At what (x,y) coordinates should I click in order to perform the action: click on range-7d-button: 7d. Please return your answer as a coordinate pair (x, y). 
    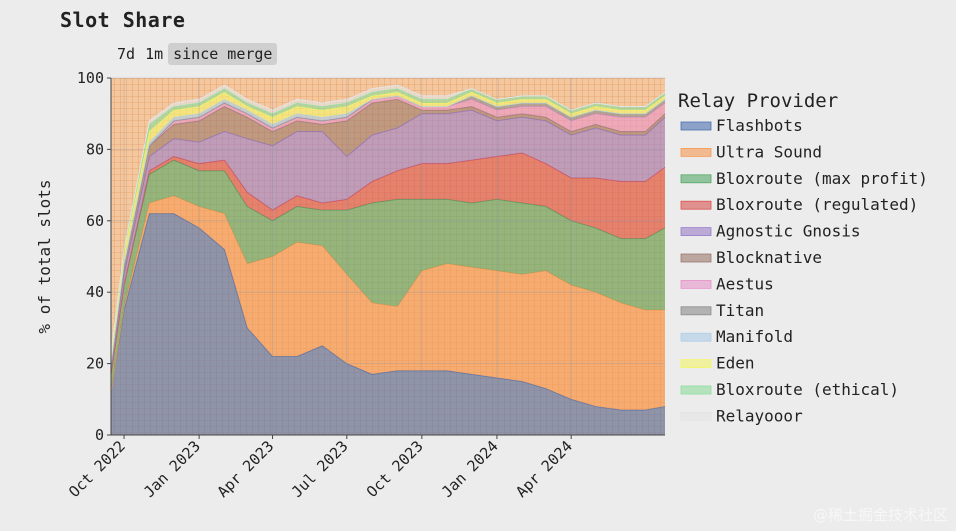
    Looking at the image, I should click on (126, 54).